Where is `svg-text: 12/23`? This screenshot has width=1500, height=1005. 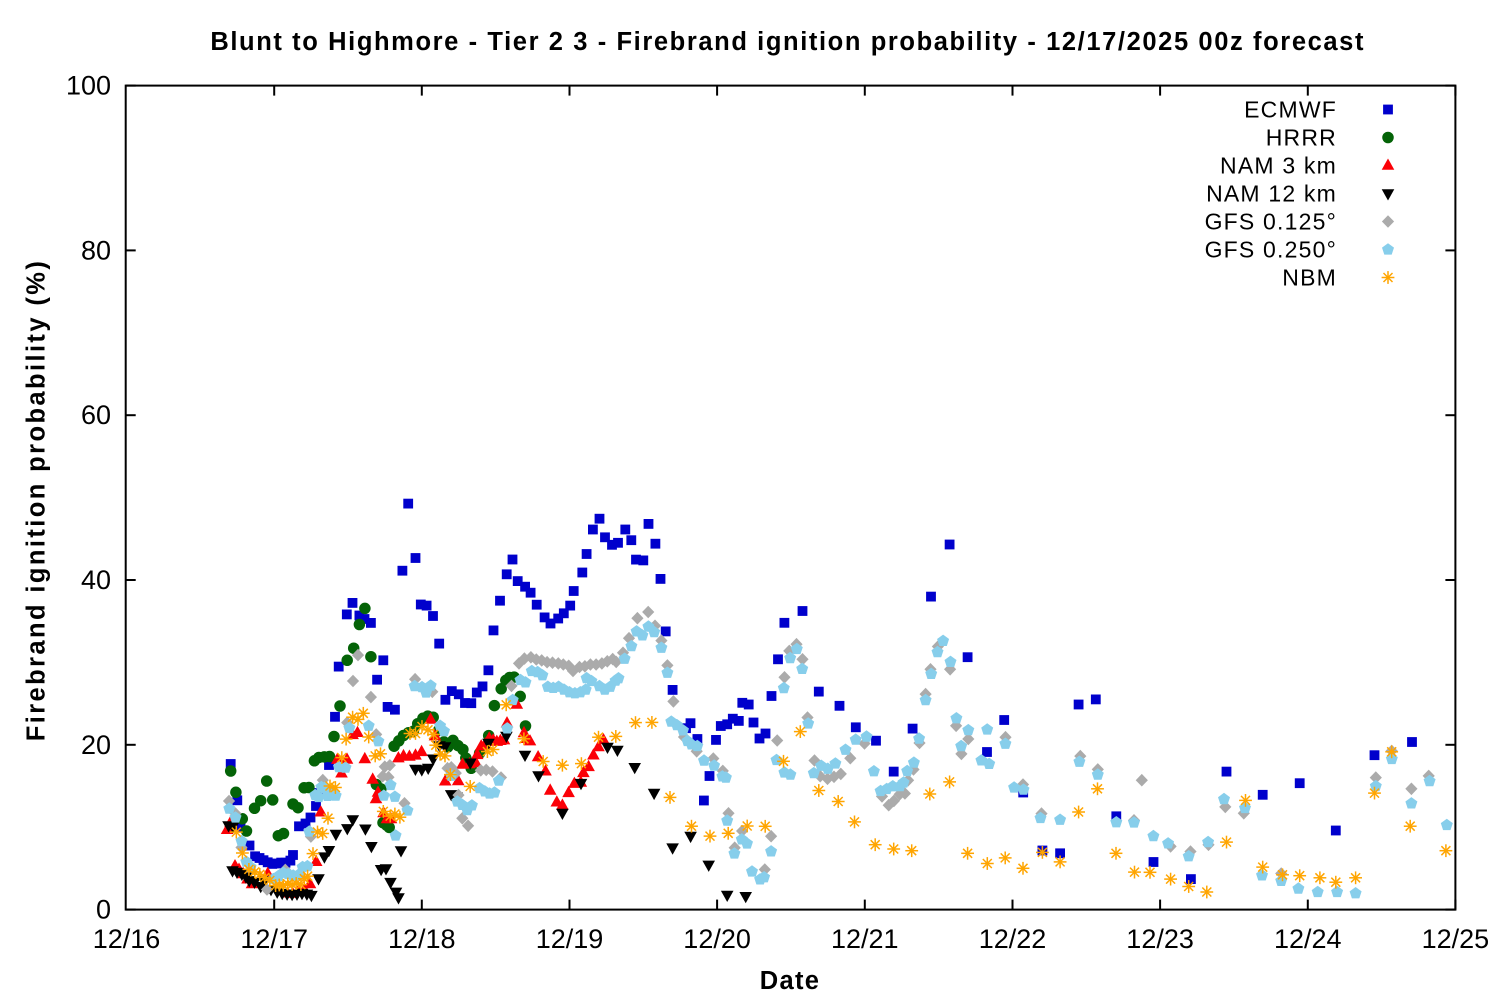 svg-text: 12/23 is located at coordinates (1160, 939).